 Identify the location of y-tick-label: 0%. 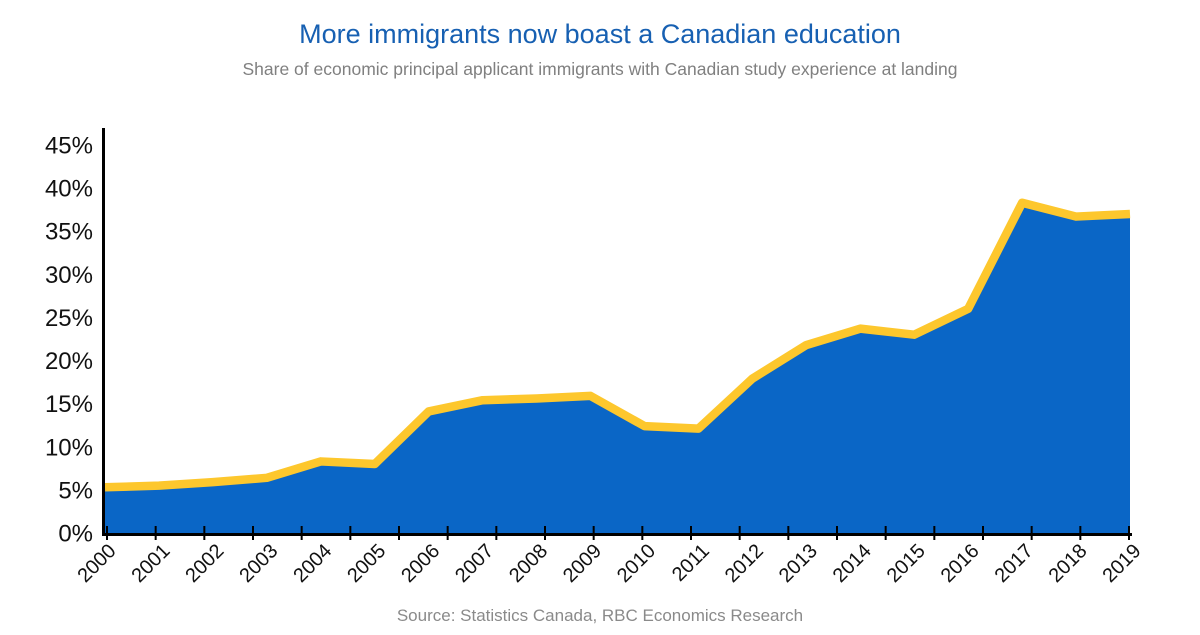
(75, 534).